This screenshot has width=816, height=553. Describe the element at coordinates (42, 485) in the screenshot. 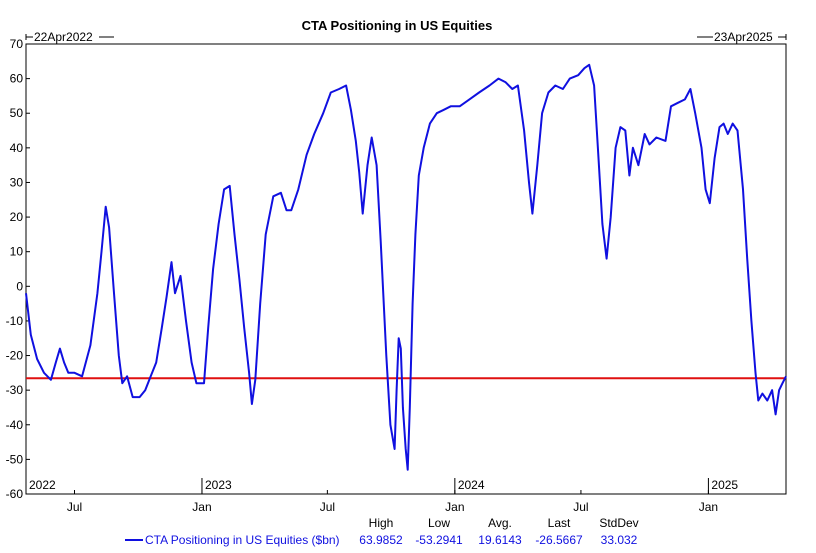

I see `year-label: 2022` at that location.